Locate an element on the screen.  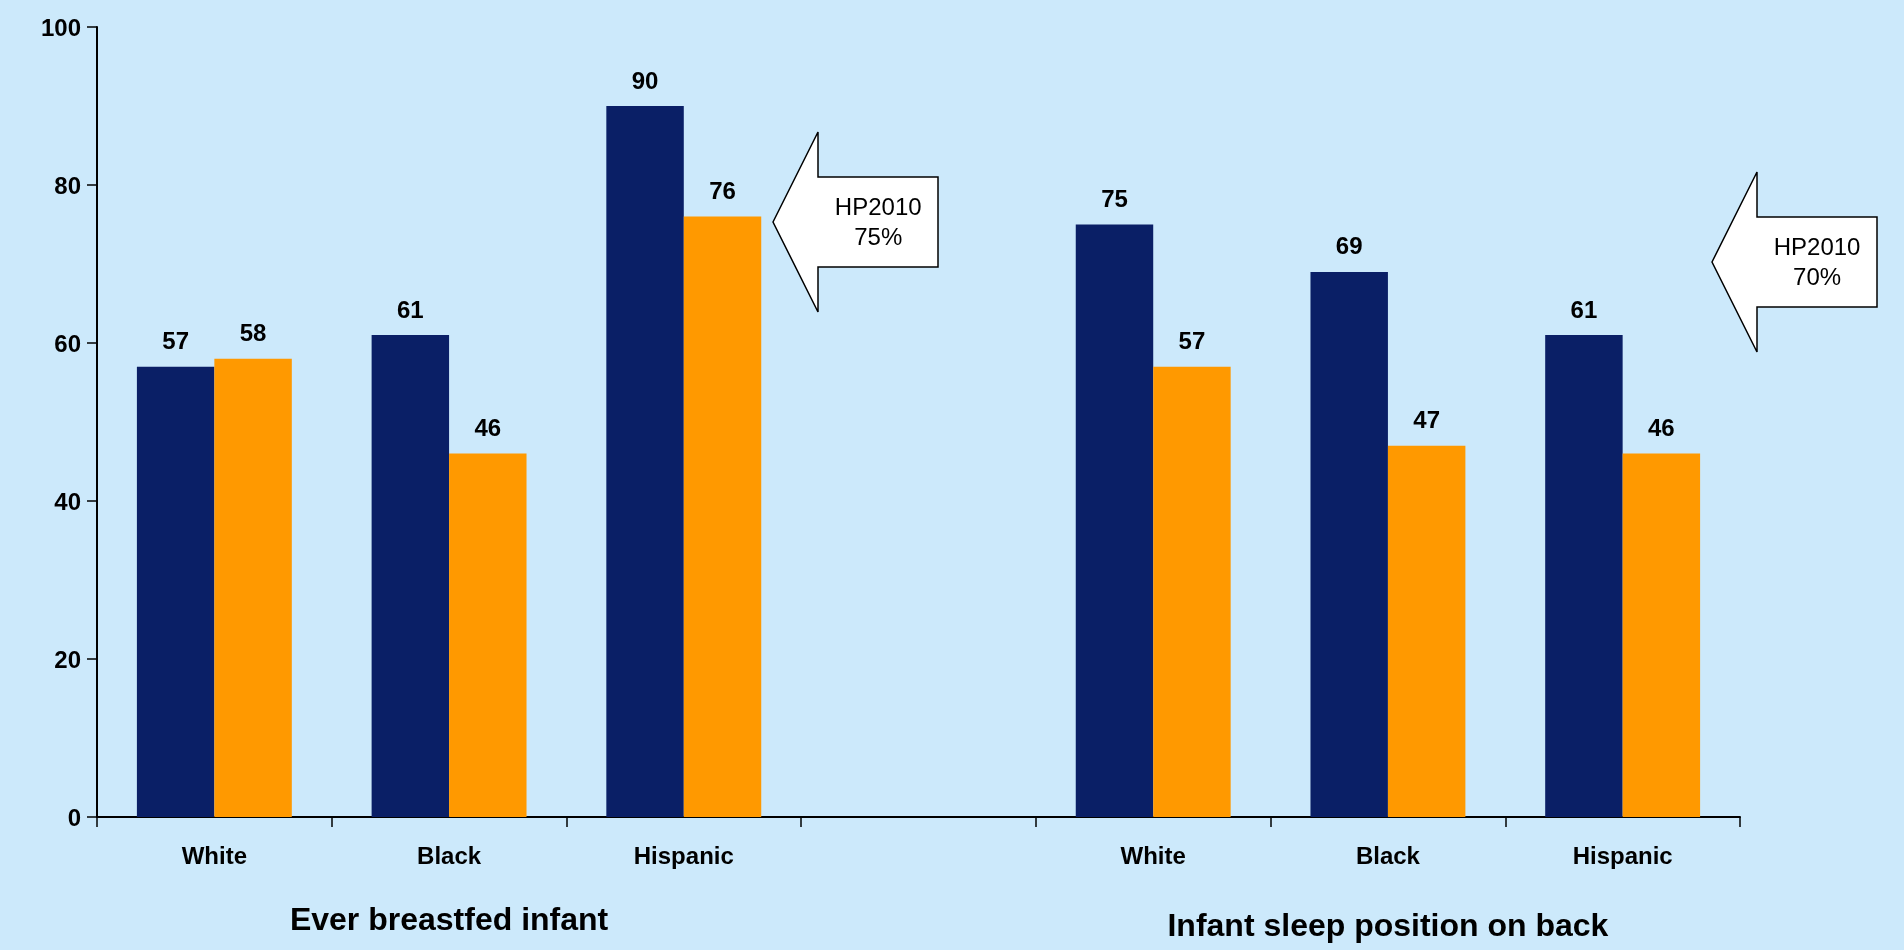
y-tick-label: 20 is located at coordinates (67, 659).